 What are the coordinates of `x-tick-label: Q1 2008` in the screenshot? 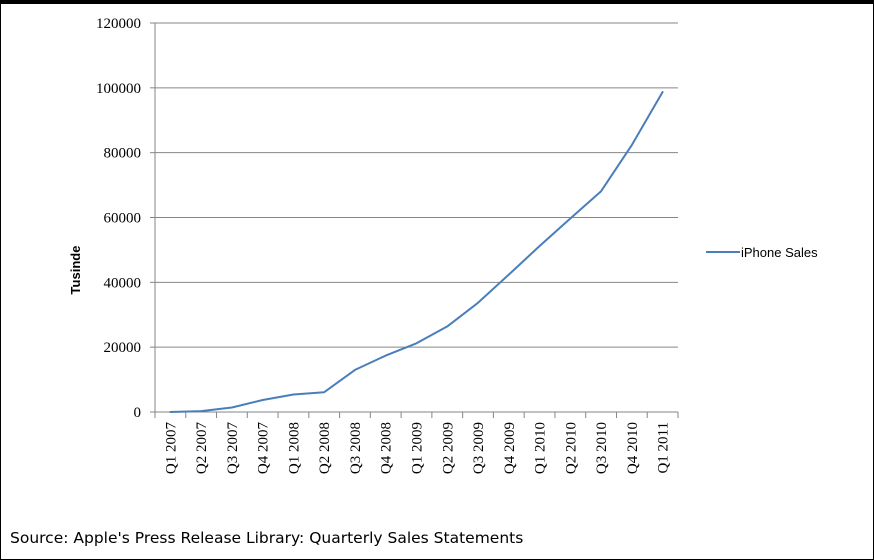 It's located at (294, 448).